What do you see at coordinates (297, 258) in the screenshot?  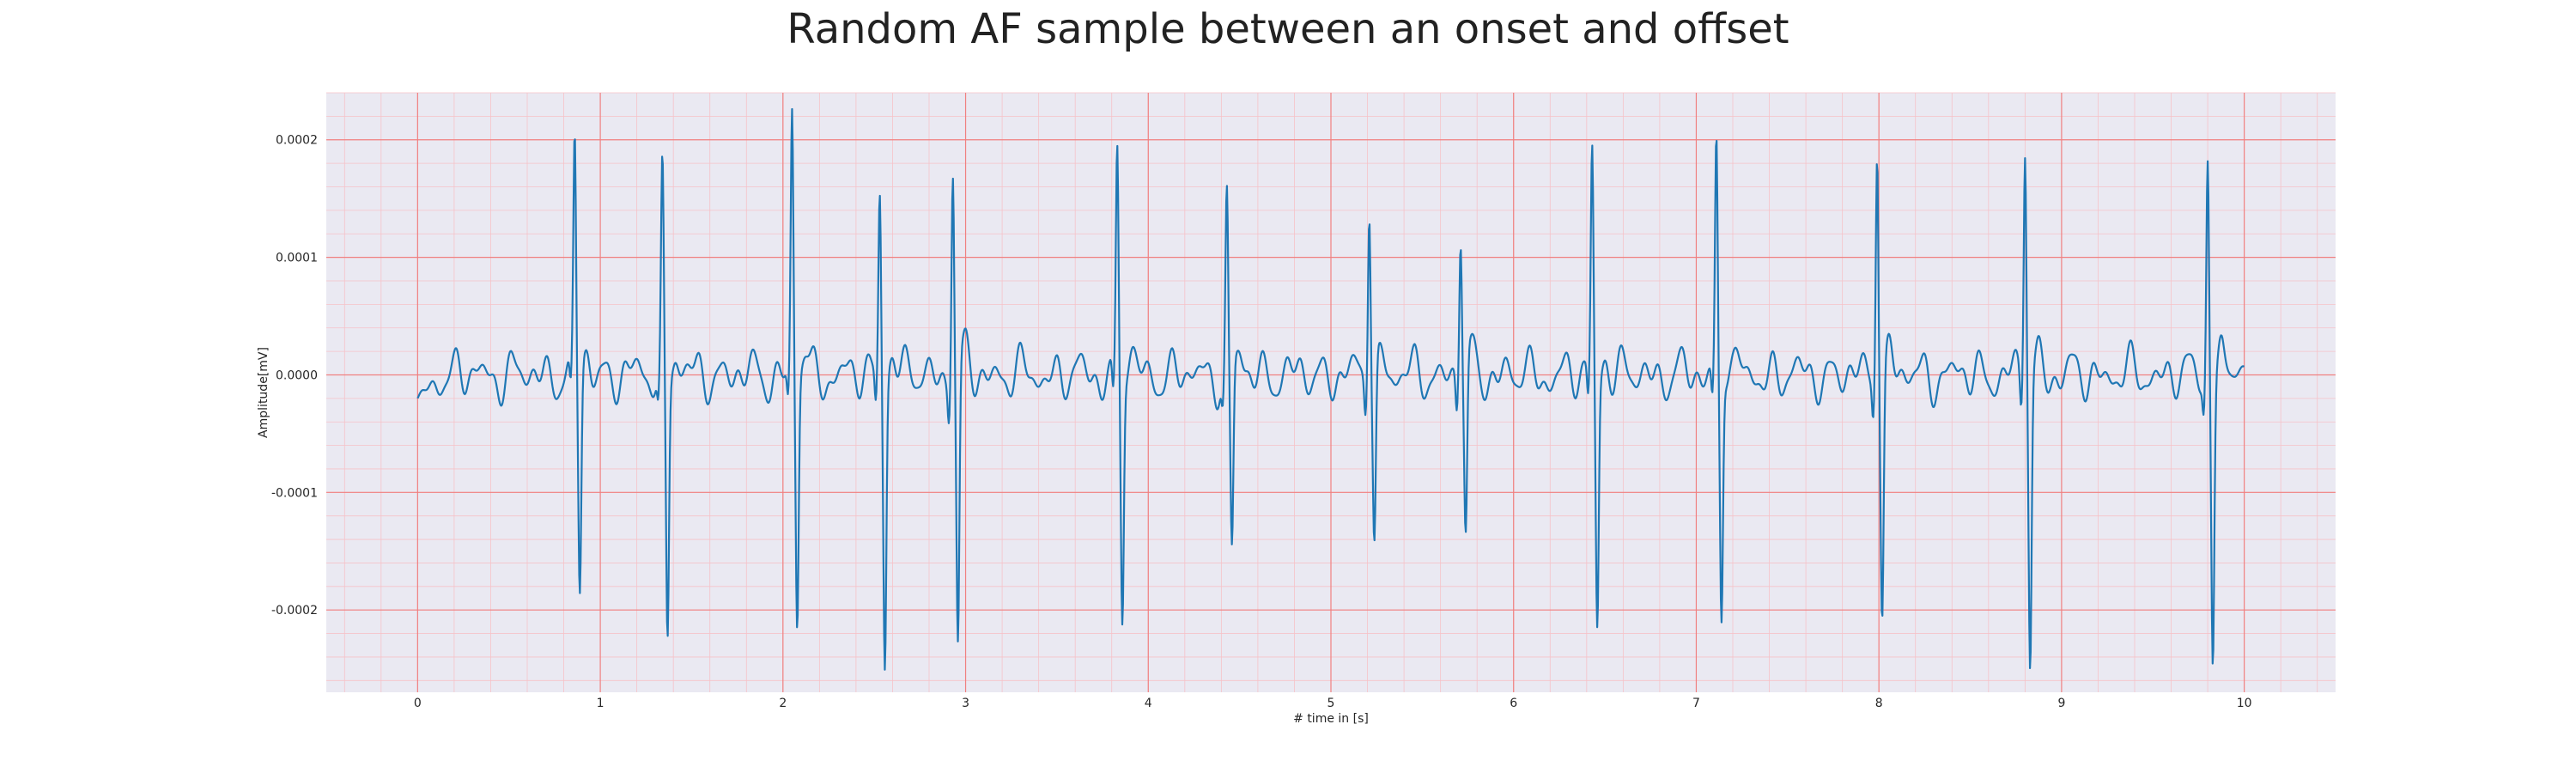 I see `y-tick-label: 0.0001` at bounding box center [297, 258].